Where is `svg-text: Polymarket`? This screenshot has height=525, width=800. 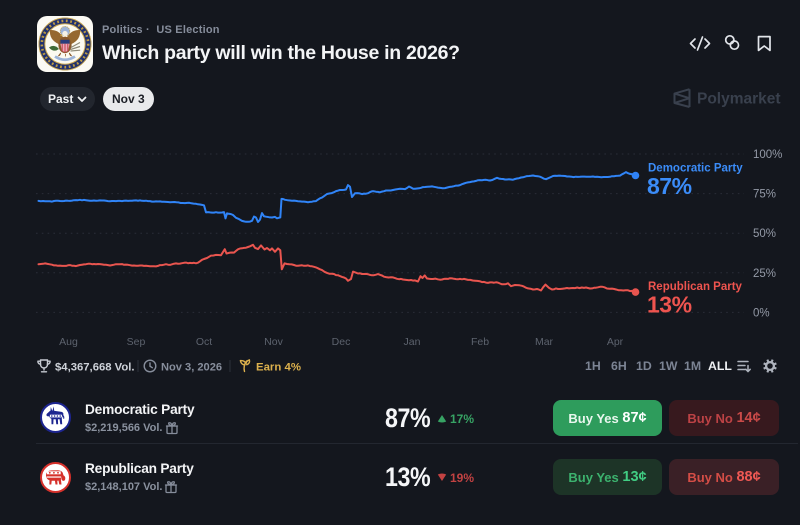 svg-text: Polymarket is located at coordinates (739, 99).